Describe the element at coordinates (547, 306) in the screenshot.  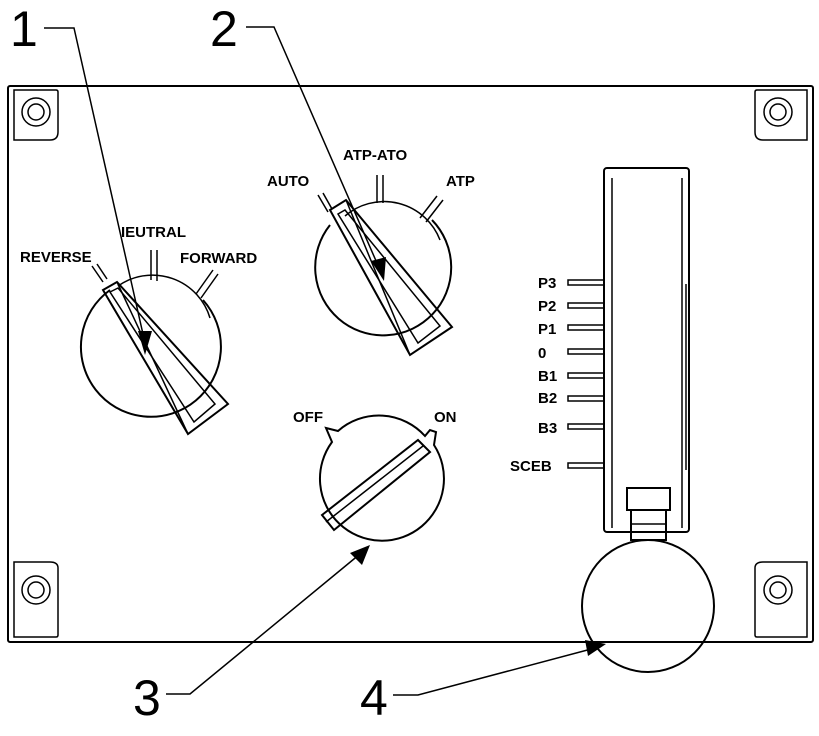
I see `position-label-p2: P2` at that location.